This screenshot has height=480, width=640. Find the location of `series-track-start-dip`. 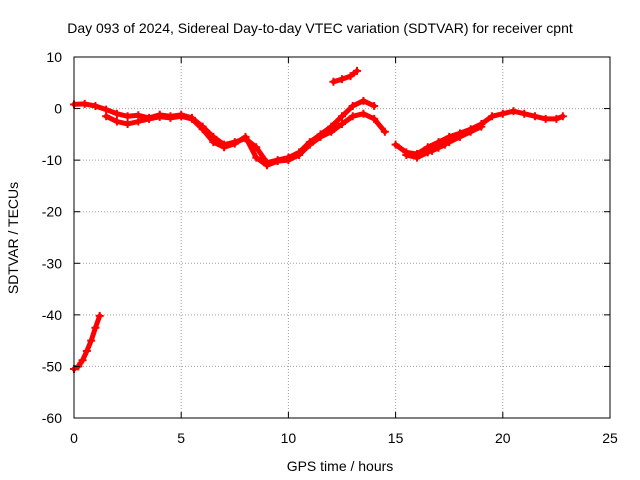

series-track-start-dip is located at coordinates (87, 342).